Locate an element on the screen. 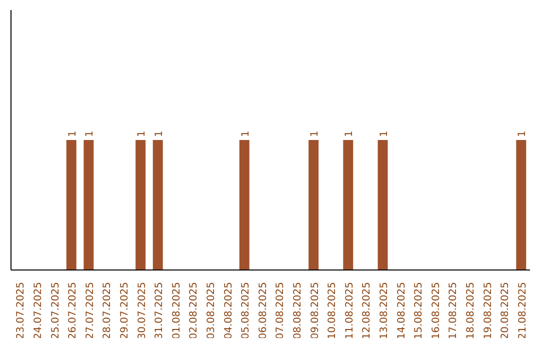  x-tick-label: 13.08.2025 is located at coordinates (384, 311).